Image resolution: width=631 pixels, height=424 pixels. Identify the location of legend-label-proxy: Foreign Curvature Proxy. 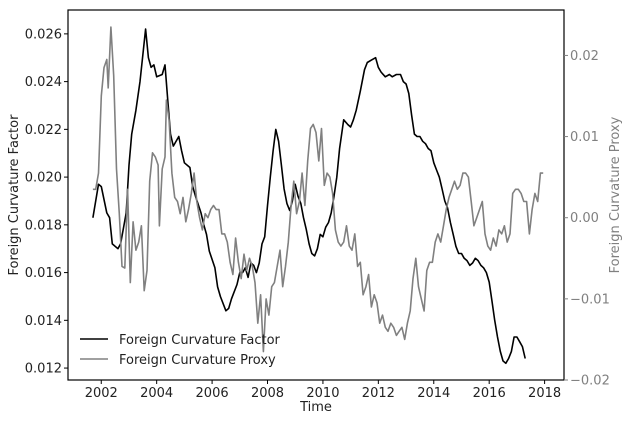
(197, 360).